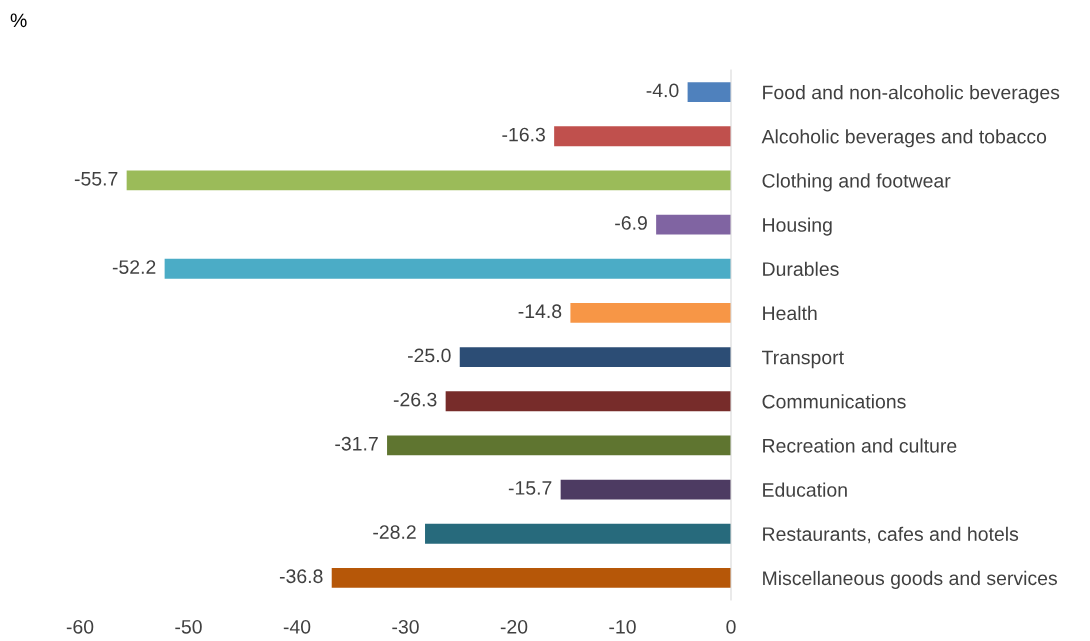 This screenshot has width=1090, height=641. Describe the element at coordinates (910, 579) in the screenshot. I see `y-tick-label: Miscellaneous goods and services` at that location.